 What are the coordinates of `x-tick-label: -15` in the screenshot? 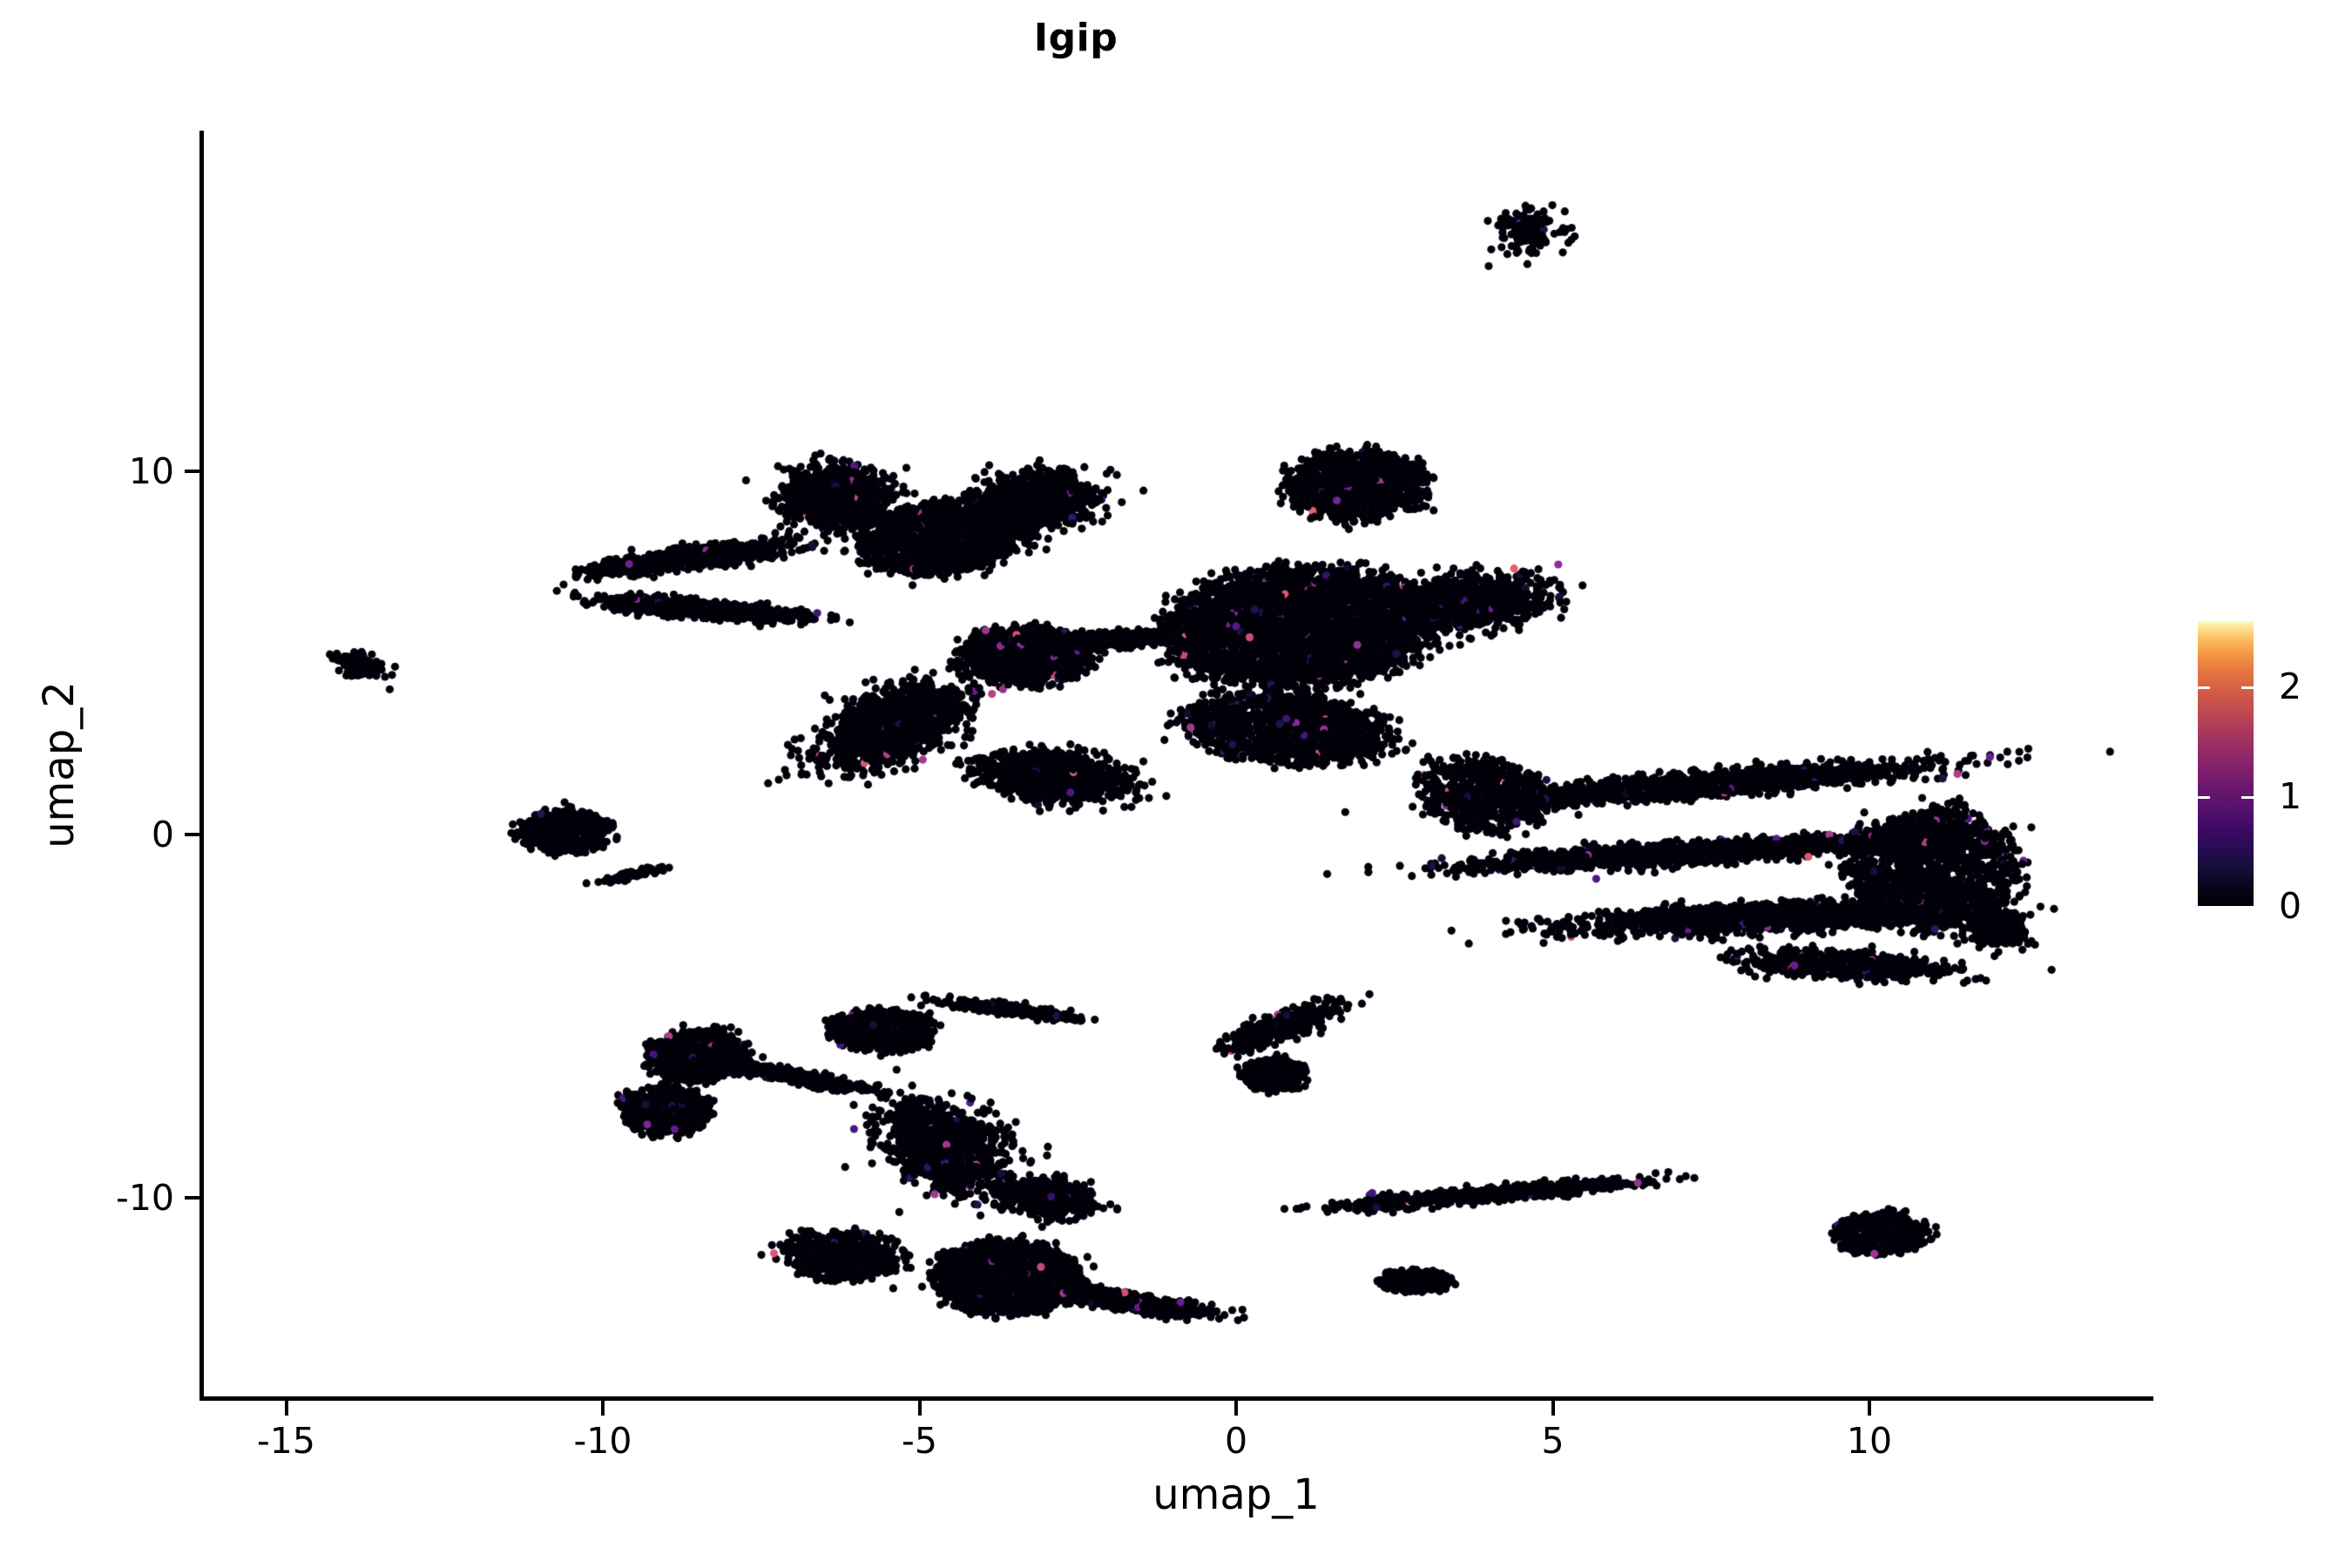 It's located at (286, 1441).